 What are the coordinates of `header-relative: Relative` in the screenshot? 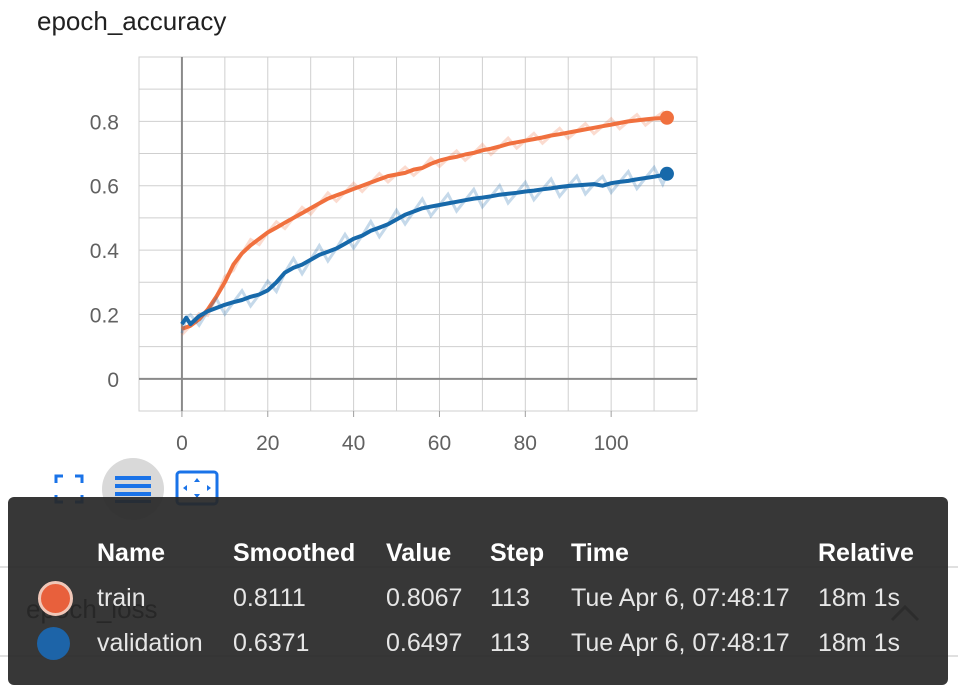 It's located at (866, 553).